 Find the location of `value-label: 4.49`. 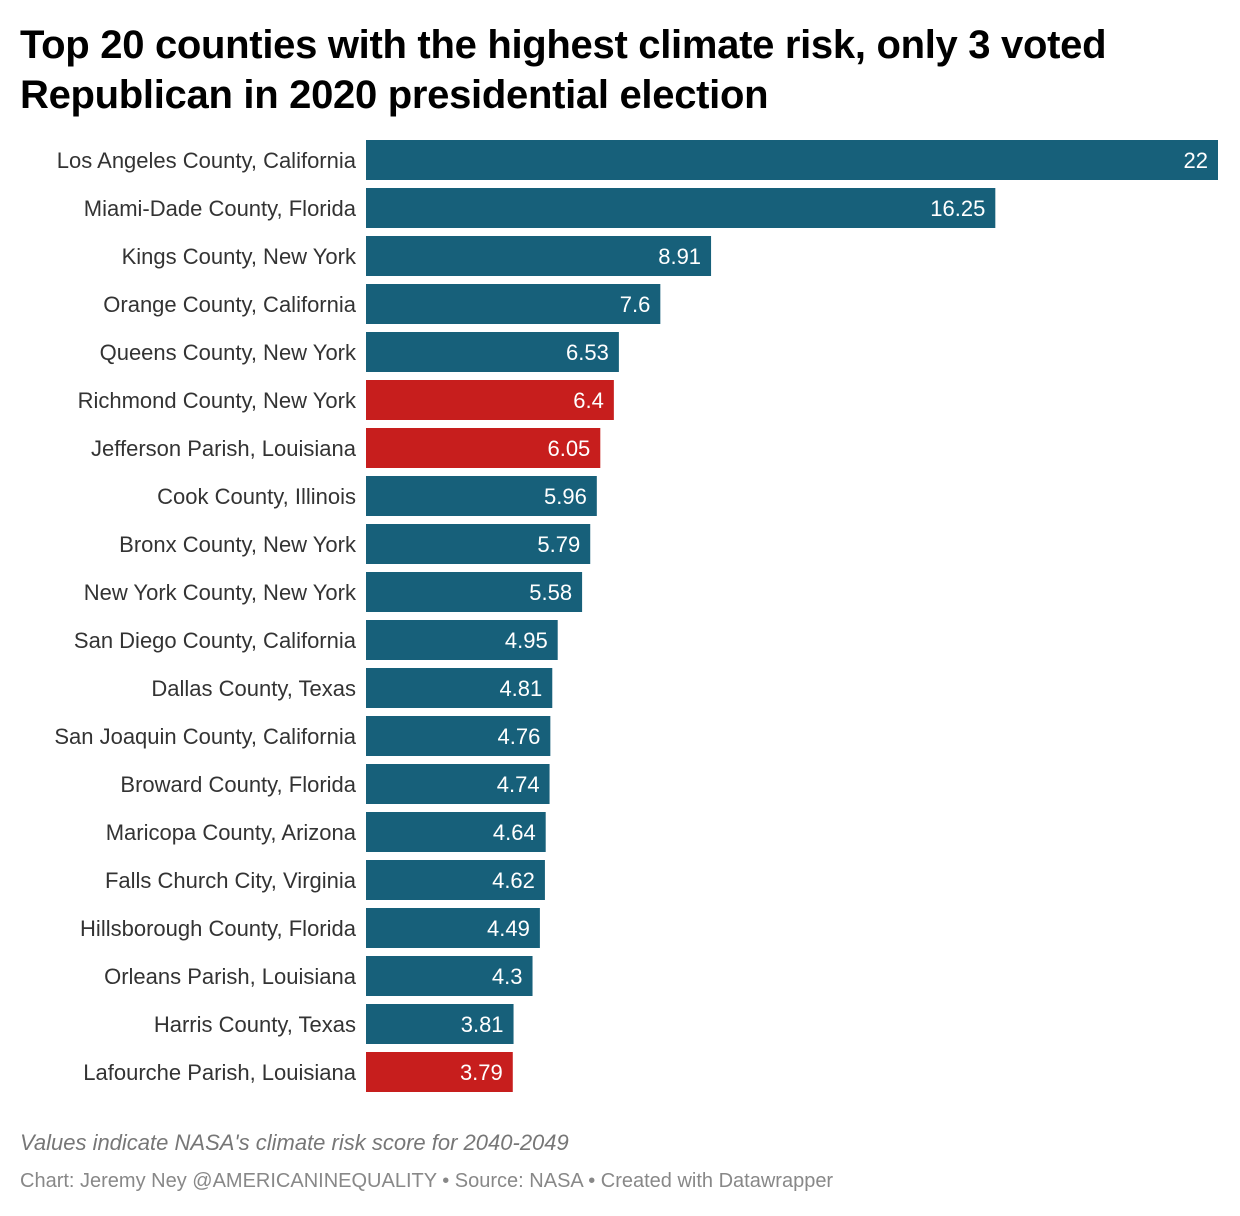

value-label: 4.49 is located at coordinates (508, 928).